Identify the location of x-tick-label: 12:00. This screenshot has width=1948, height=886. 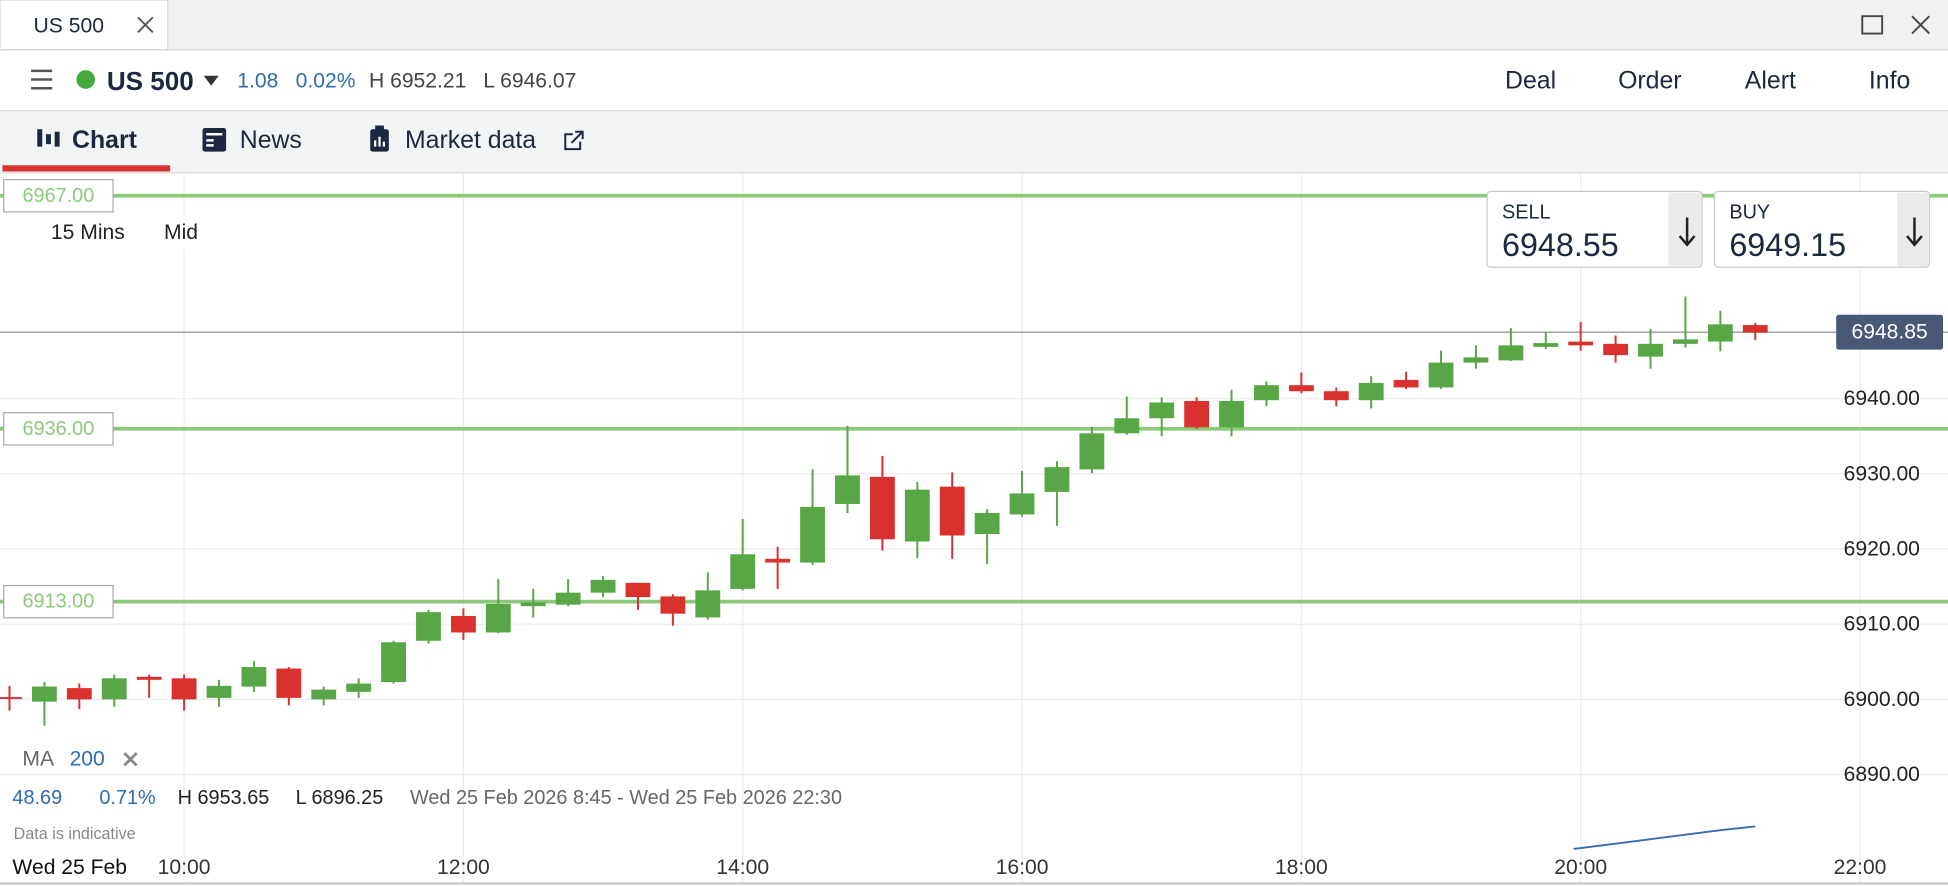
(463, 867).